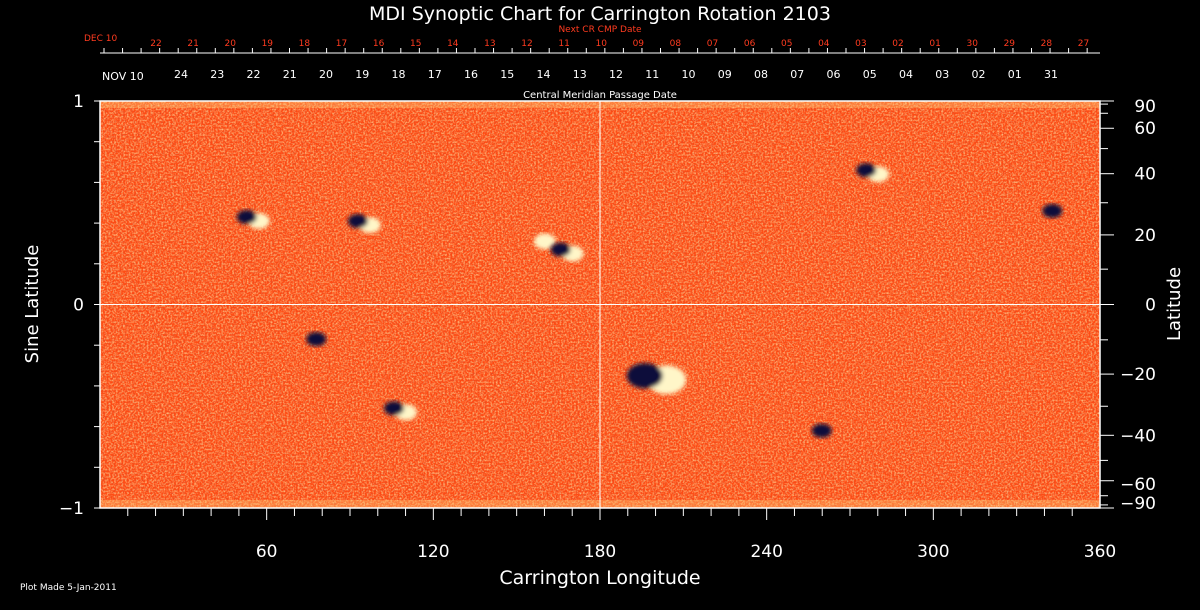 The height and width of the screenshot is (610, 1200). What do you see at coordinates (526, 44) in the screenshot?
I see `next-cr-date-label: 12` at bounding box center [526, 44].